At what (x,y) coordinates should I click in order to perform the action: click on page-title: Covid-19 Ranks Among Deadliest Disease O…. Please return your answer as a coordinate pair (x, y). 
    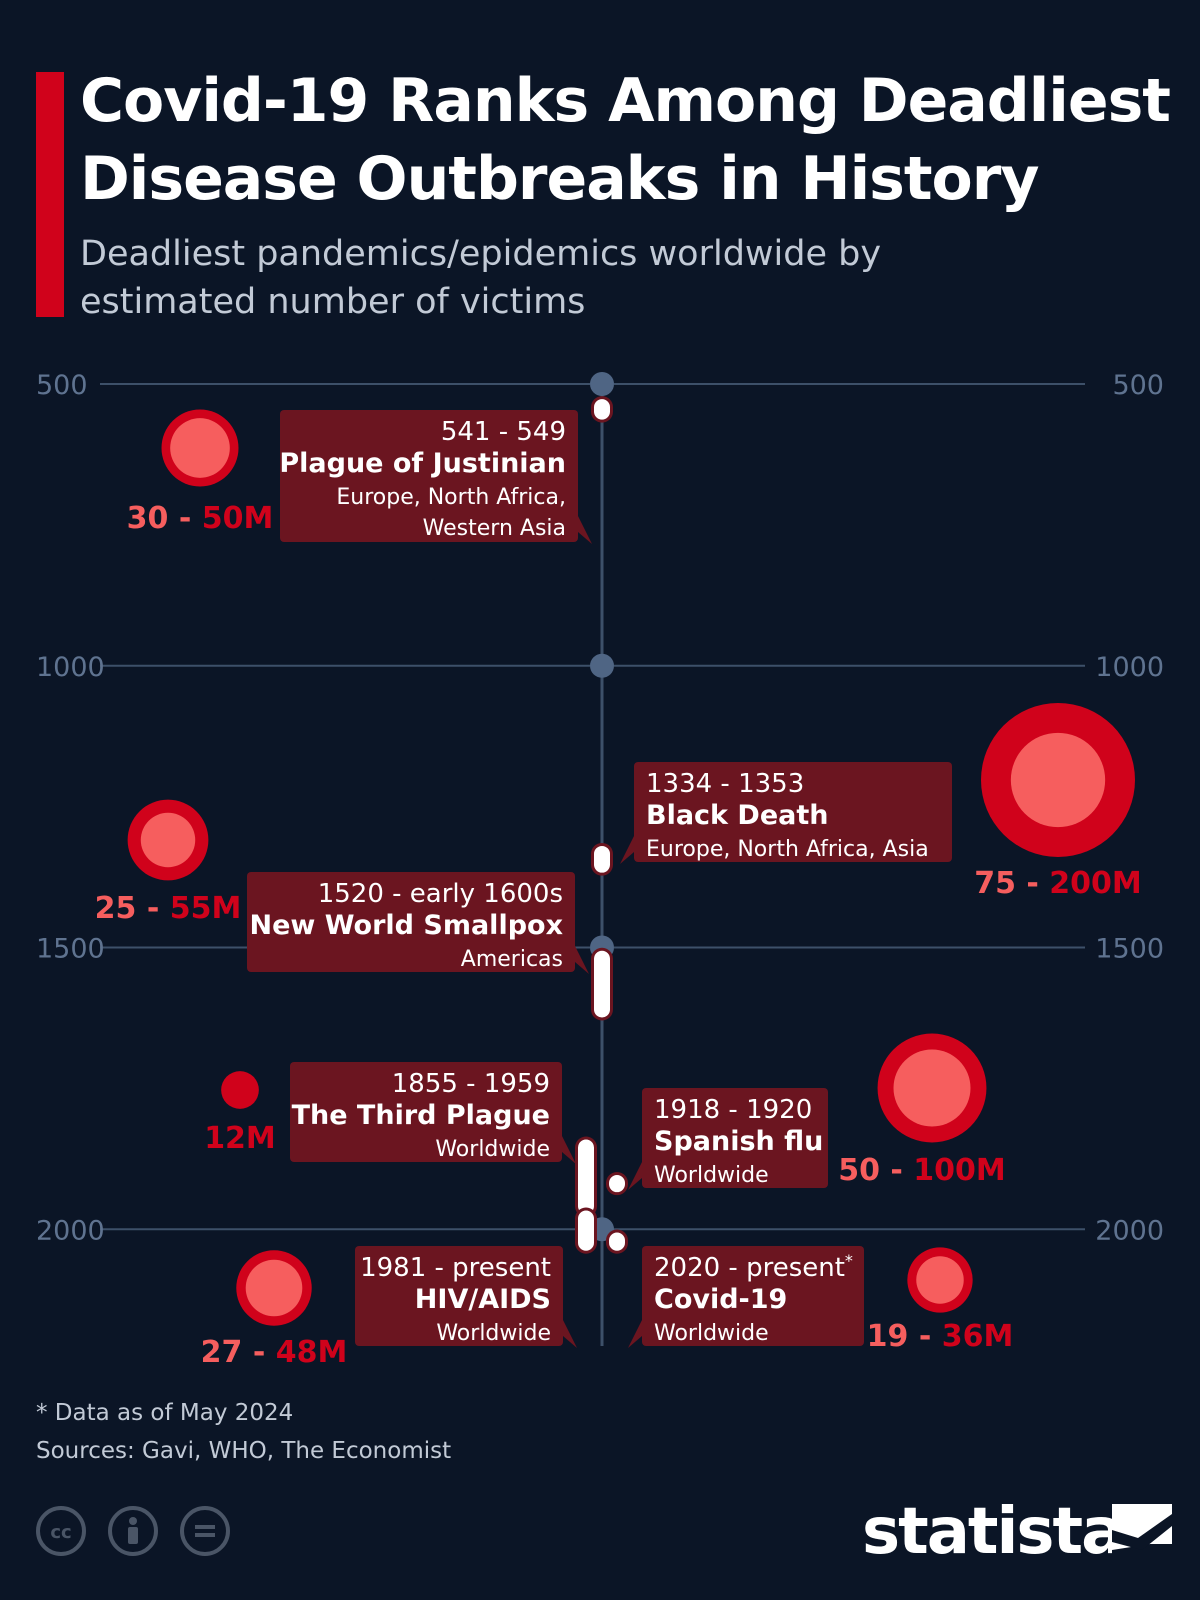
    Looking at the image, I should click on (625, 140).